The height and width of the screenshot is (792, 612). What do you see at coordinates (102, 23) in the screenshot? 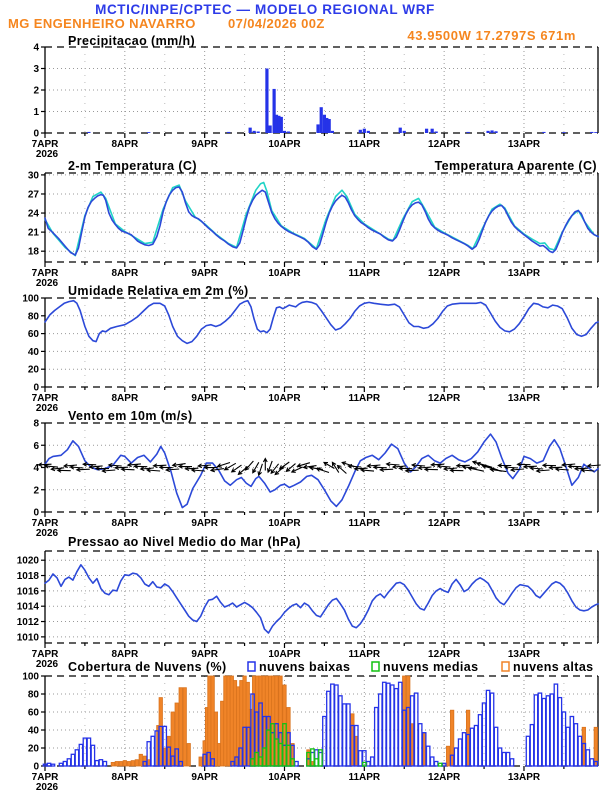
I see `station-name: MG ENGENHEIRO NAVARRO` at bounding box center [102, 23].